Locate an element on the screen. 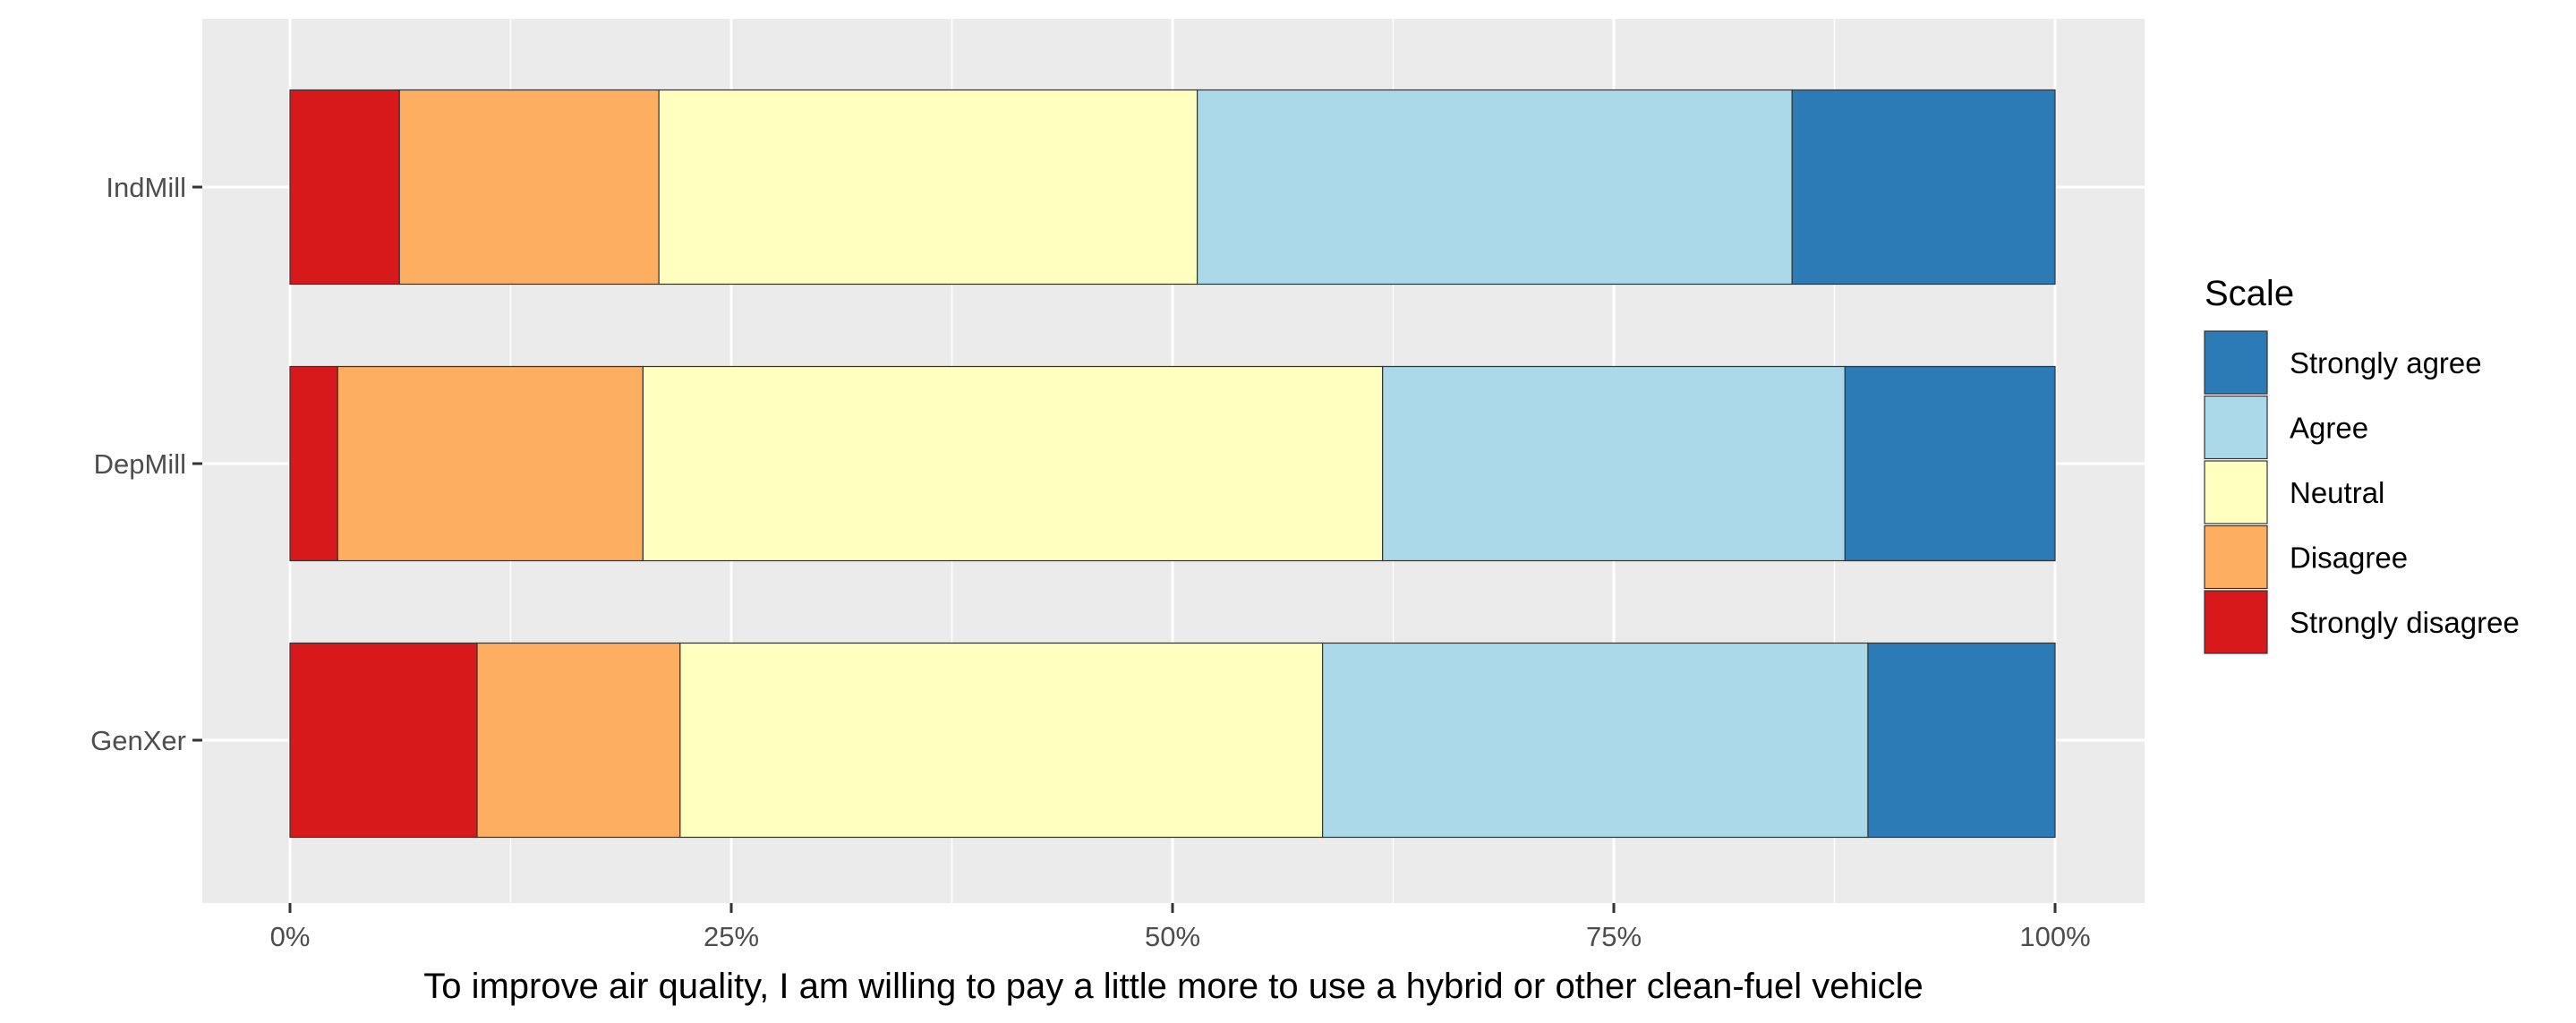  legend-label: Disagree is located at coordinates (2349, 558).